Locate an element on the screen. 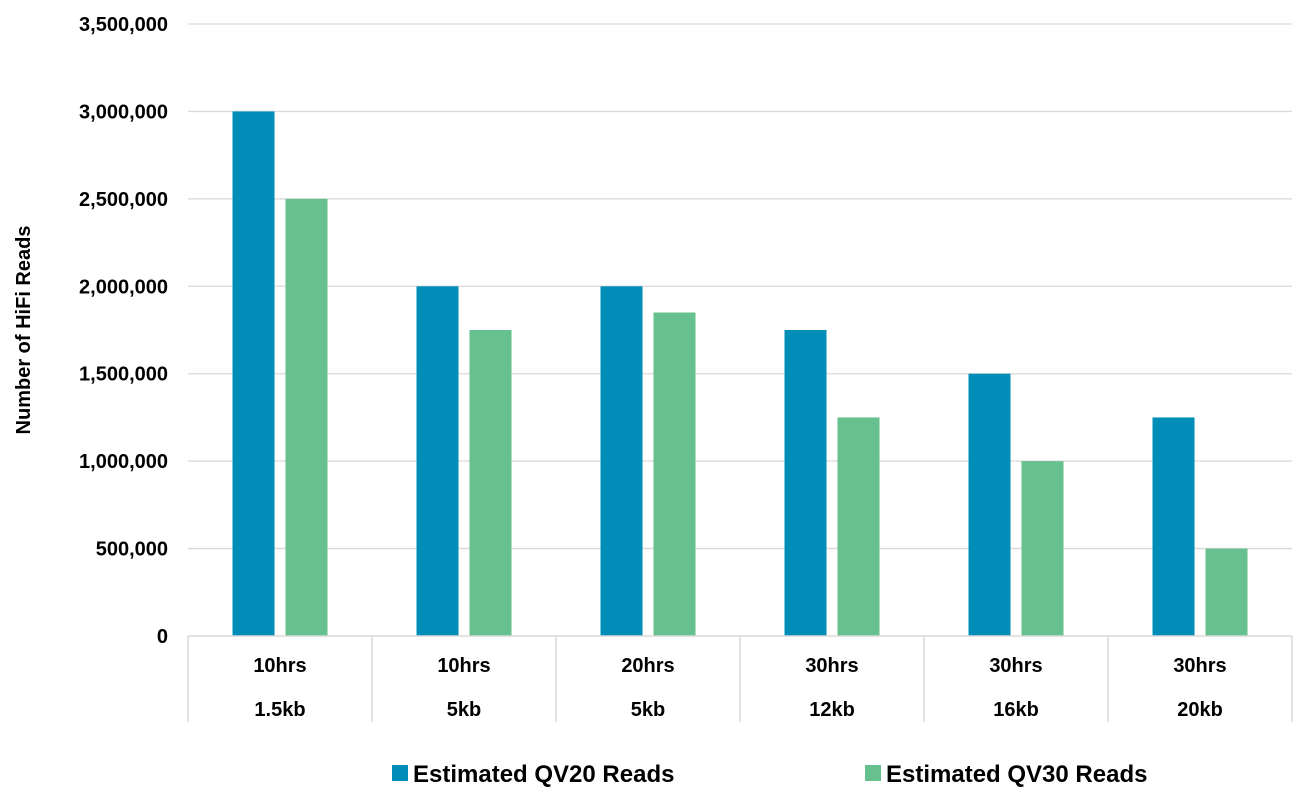 Image resolution: width=1307 pixels, height=799 pixels. y-tick-label: 500,000 is located at coordinates (132, 550).